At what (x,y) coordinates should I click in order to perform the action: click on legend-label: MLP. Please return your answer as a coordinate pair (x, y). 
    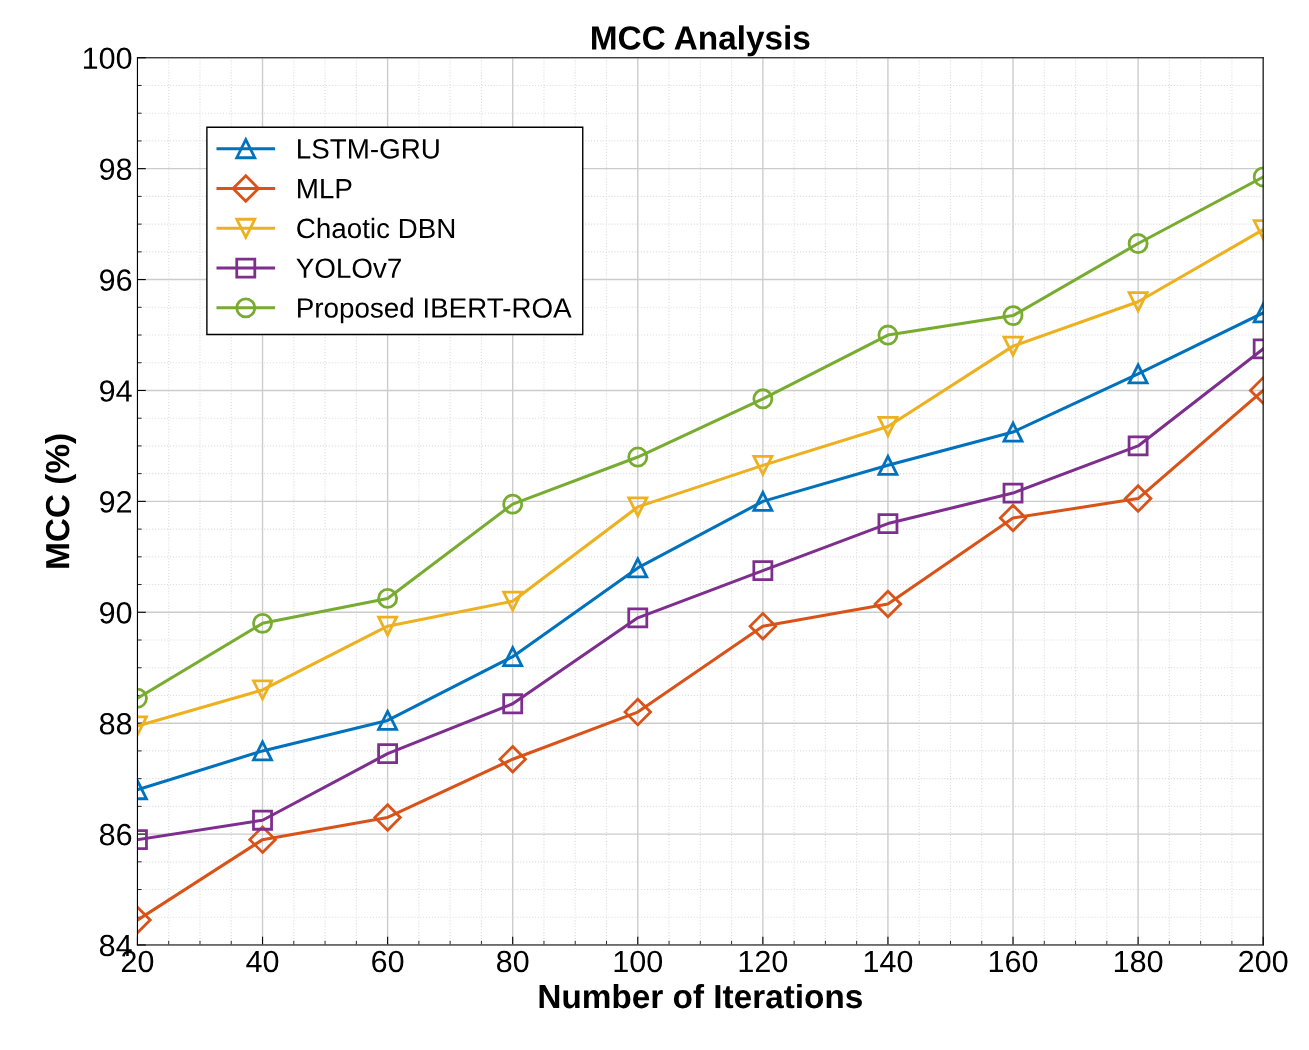
    Looking at the image, I should click on (325, 189).